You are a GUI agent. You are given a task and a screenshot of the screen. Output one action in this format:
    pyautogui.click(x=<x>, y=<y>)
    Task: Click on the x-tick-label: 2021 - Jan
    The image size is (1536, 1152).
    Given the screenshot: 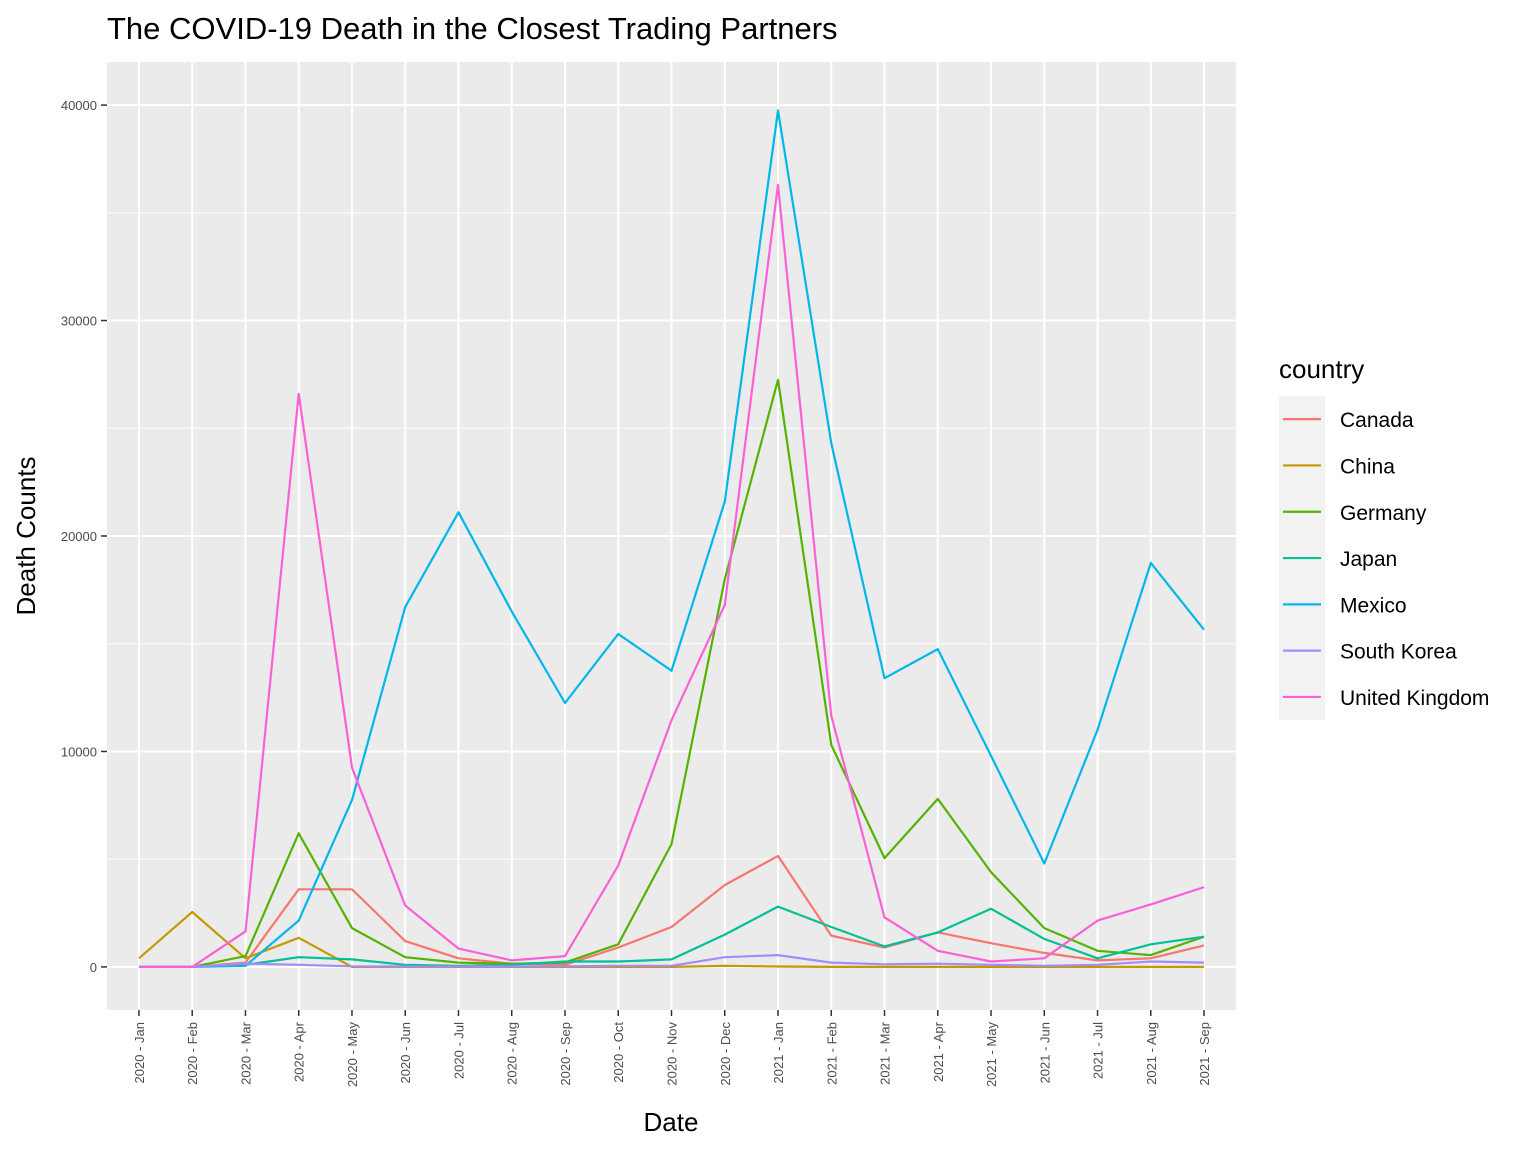 What is the action you would take?
    pyautogui.click(x=778, y=1052)
    